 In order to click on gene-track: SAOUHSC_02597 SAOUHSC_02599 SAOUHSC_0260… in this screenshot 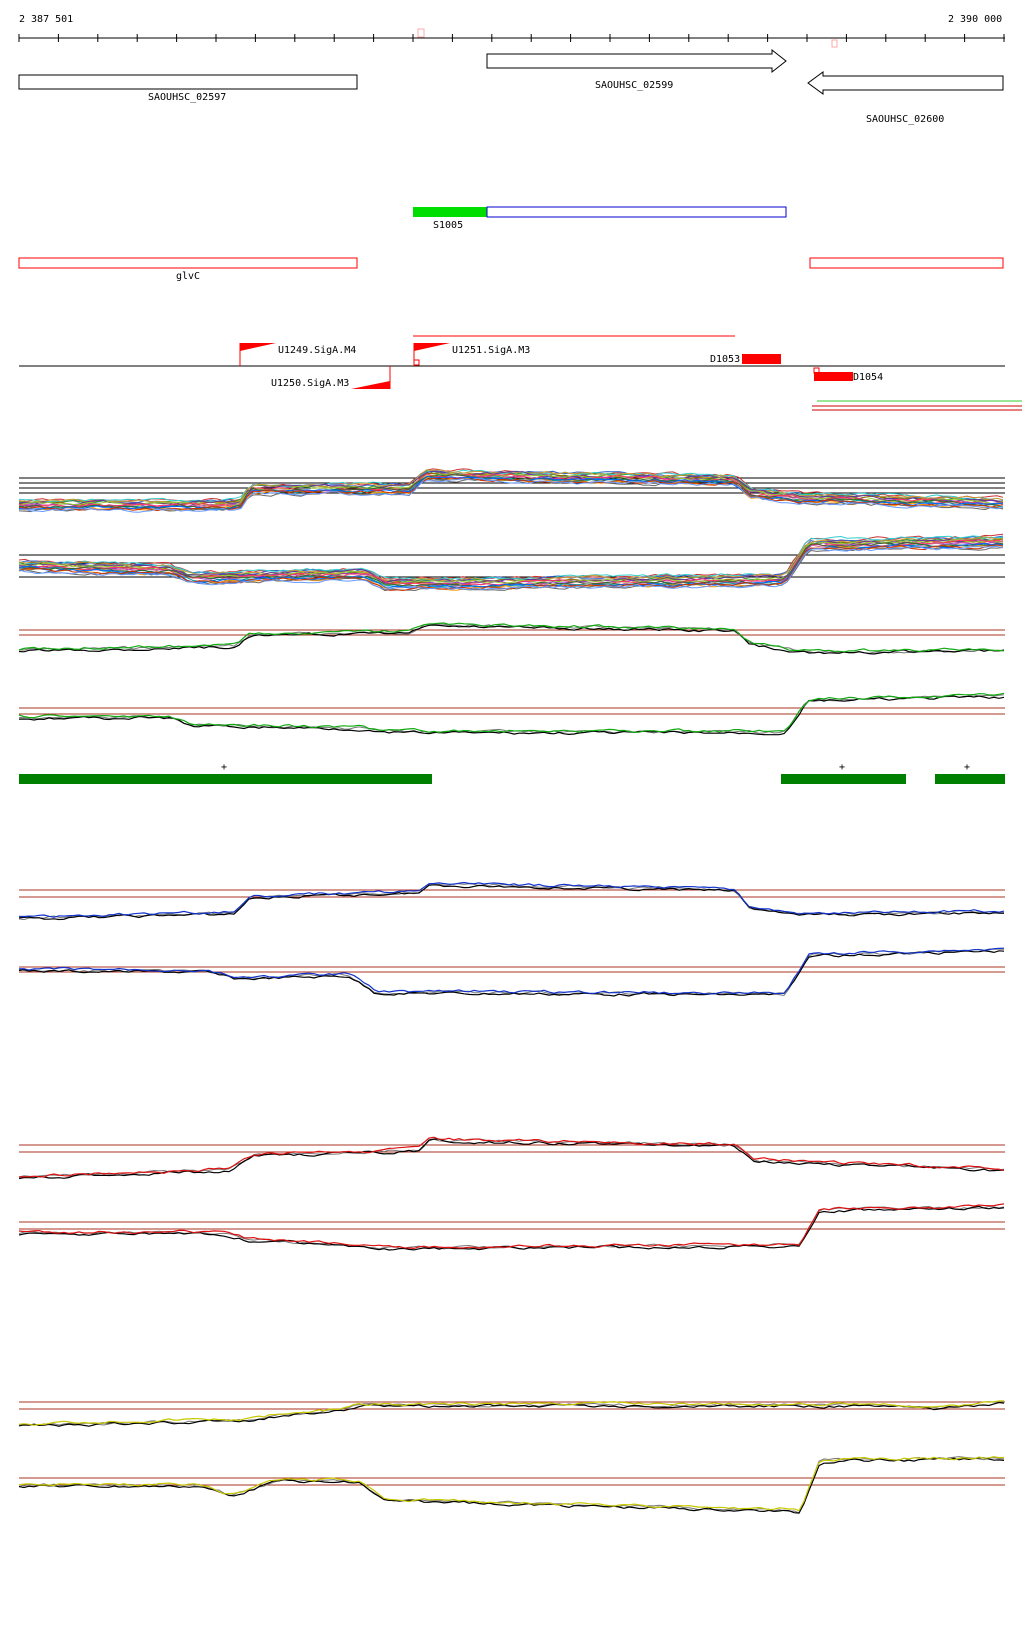, I will do `click(511, 86)`.